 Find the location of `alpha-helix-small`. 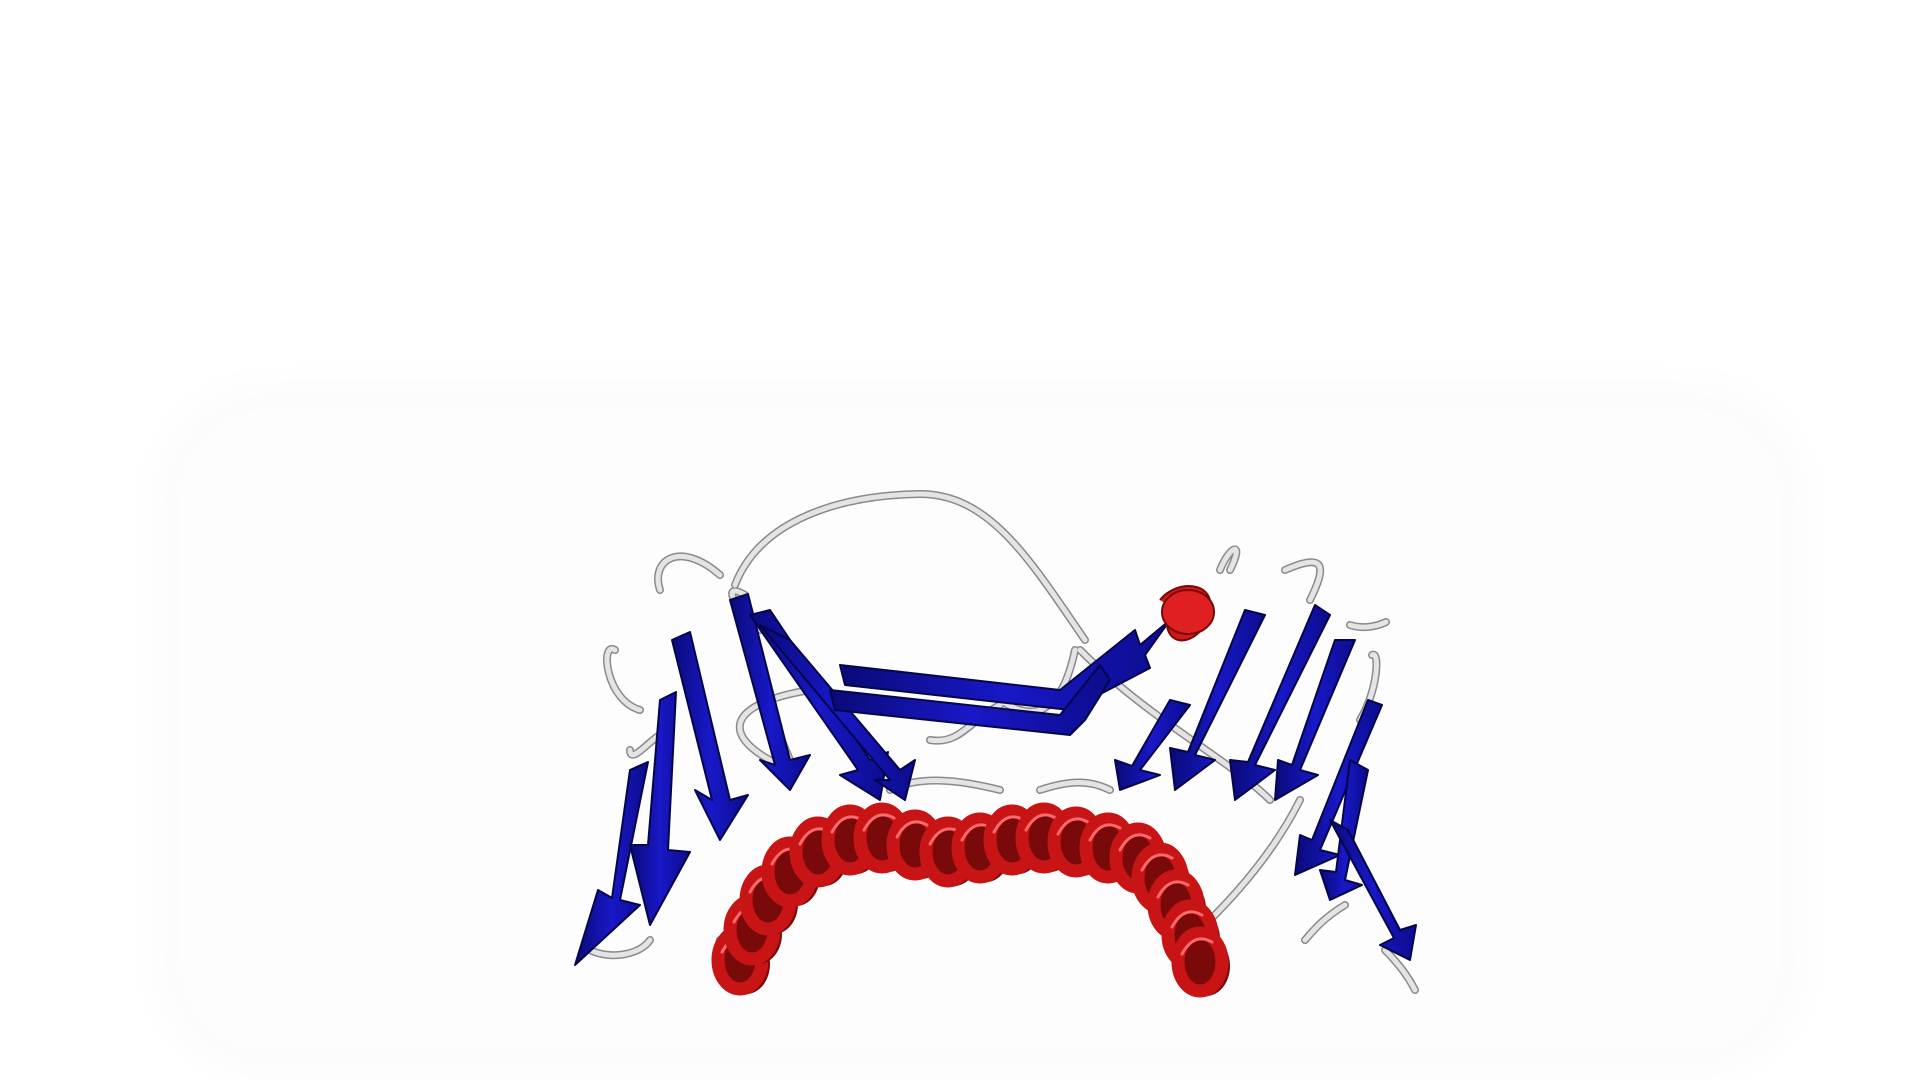

alpha-helix-small is located at coordinates (1187, 613).